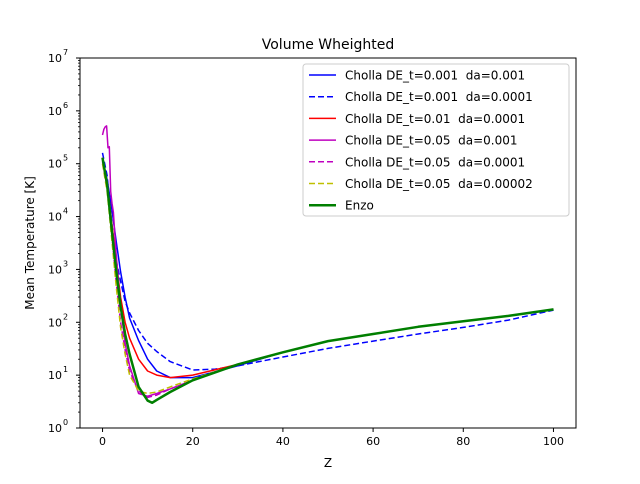 The height and width of the screenshot is (484, 640). What do you see at coordinates (65, 316) in the screenshot?
I see `y-tick-exponent: 2` at bounding box center [65, 316].